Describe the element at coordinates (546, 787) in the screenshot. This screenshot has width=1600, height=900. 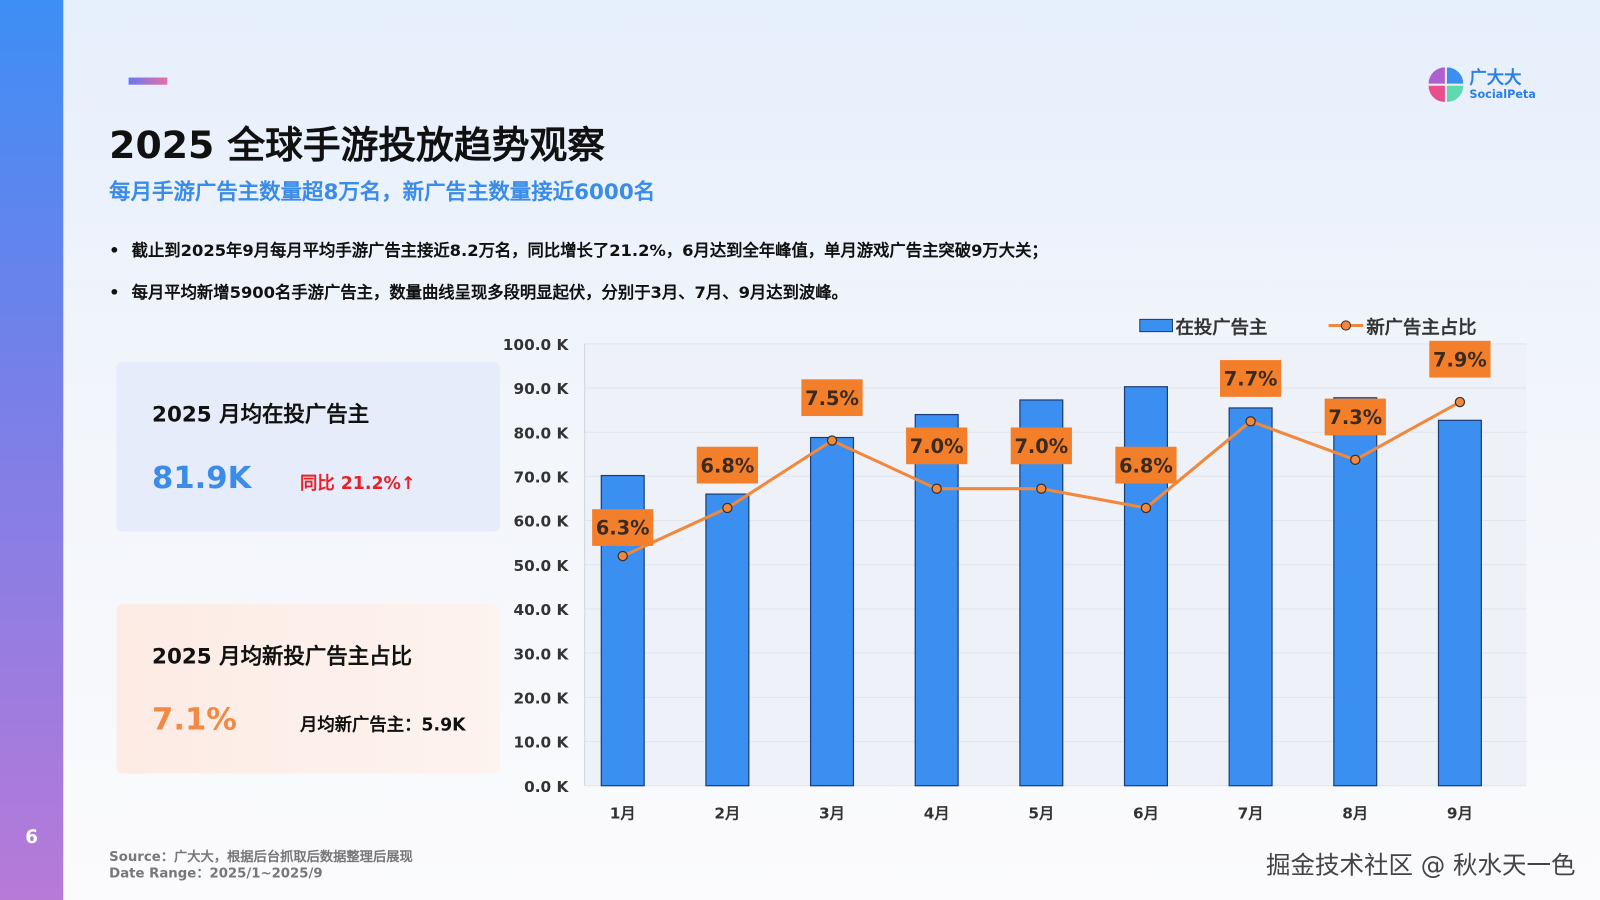
I see `y-tick-label: 0.0 K` at that location.